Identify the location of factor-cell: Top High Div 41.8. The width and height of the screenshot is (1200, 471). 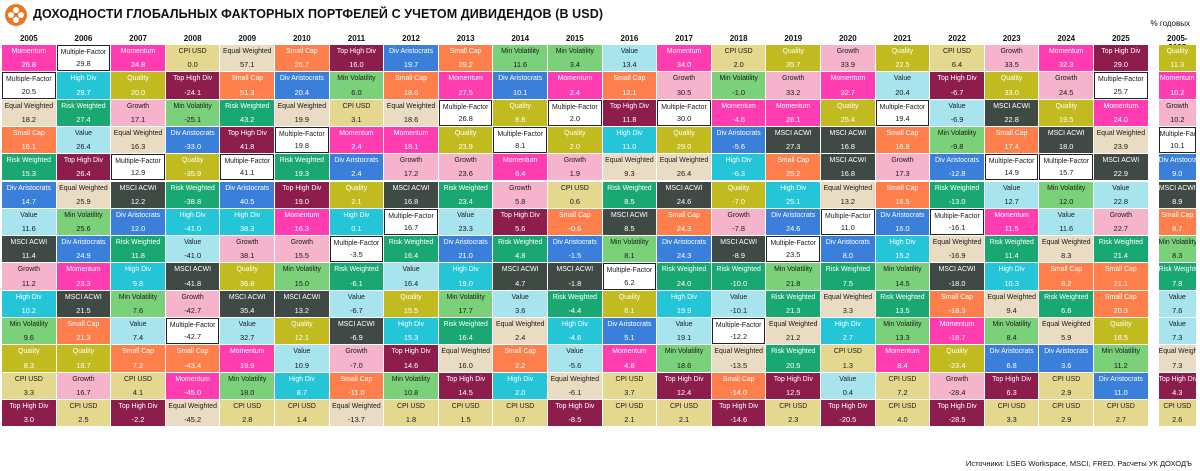
(247, 140).